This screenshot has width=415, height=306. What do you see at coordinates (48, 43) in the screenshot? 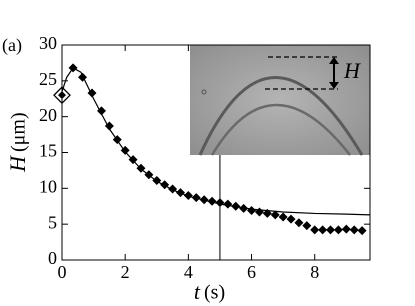
I see `y-tick-label: 30` at bounding box center [48, 43].